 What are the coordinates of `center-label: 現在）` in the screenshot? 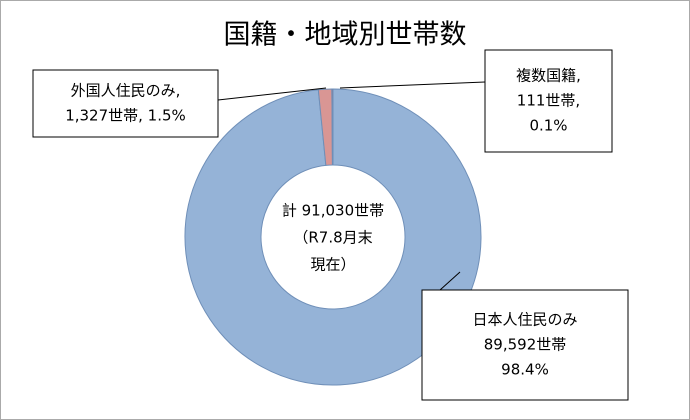 It's located at (332, 265).